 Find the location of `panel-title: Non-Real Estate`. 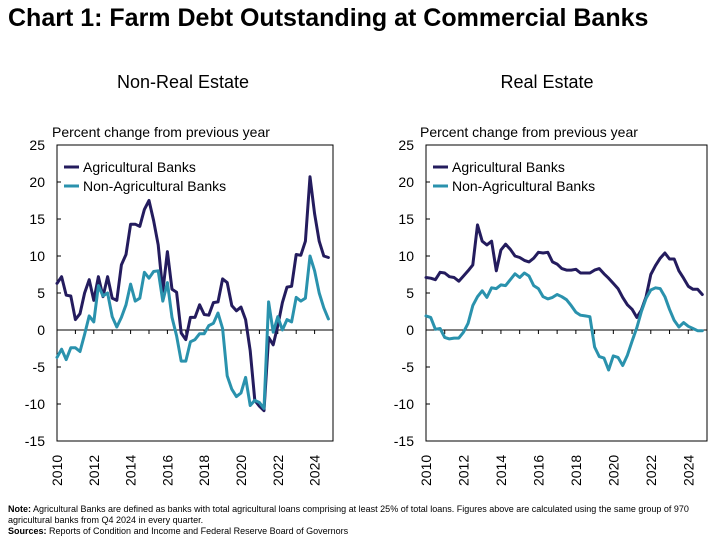

panel-title: Non-Real Estate is located at coordinates (183, 82).